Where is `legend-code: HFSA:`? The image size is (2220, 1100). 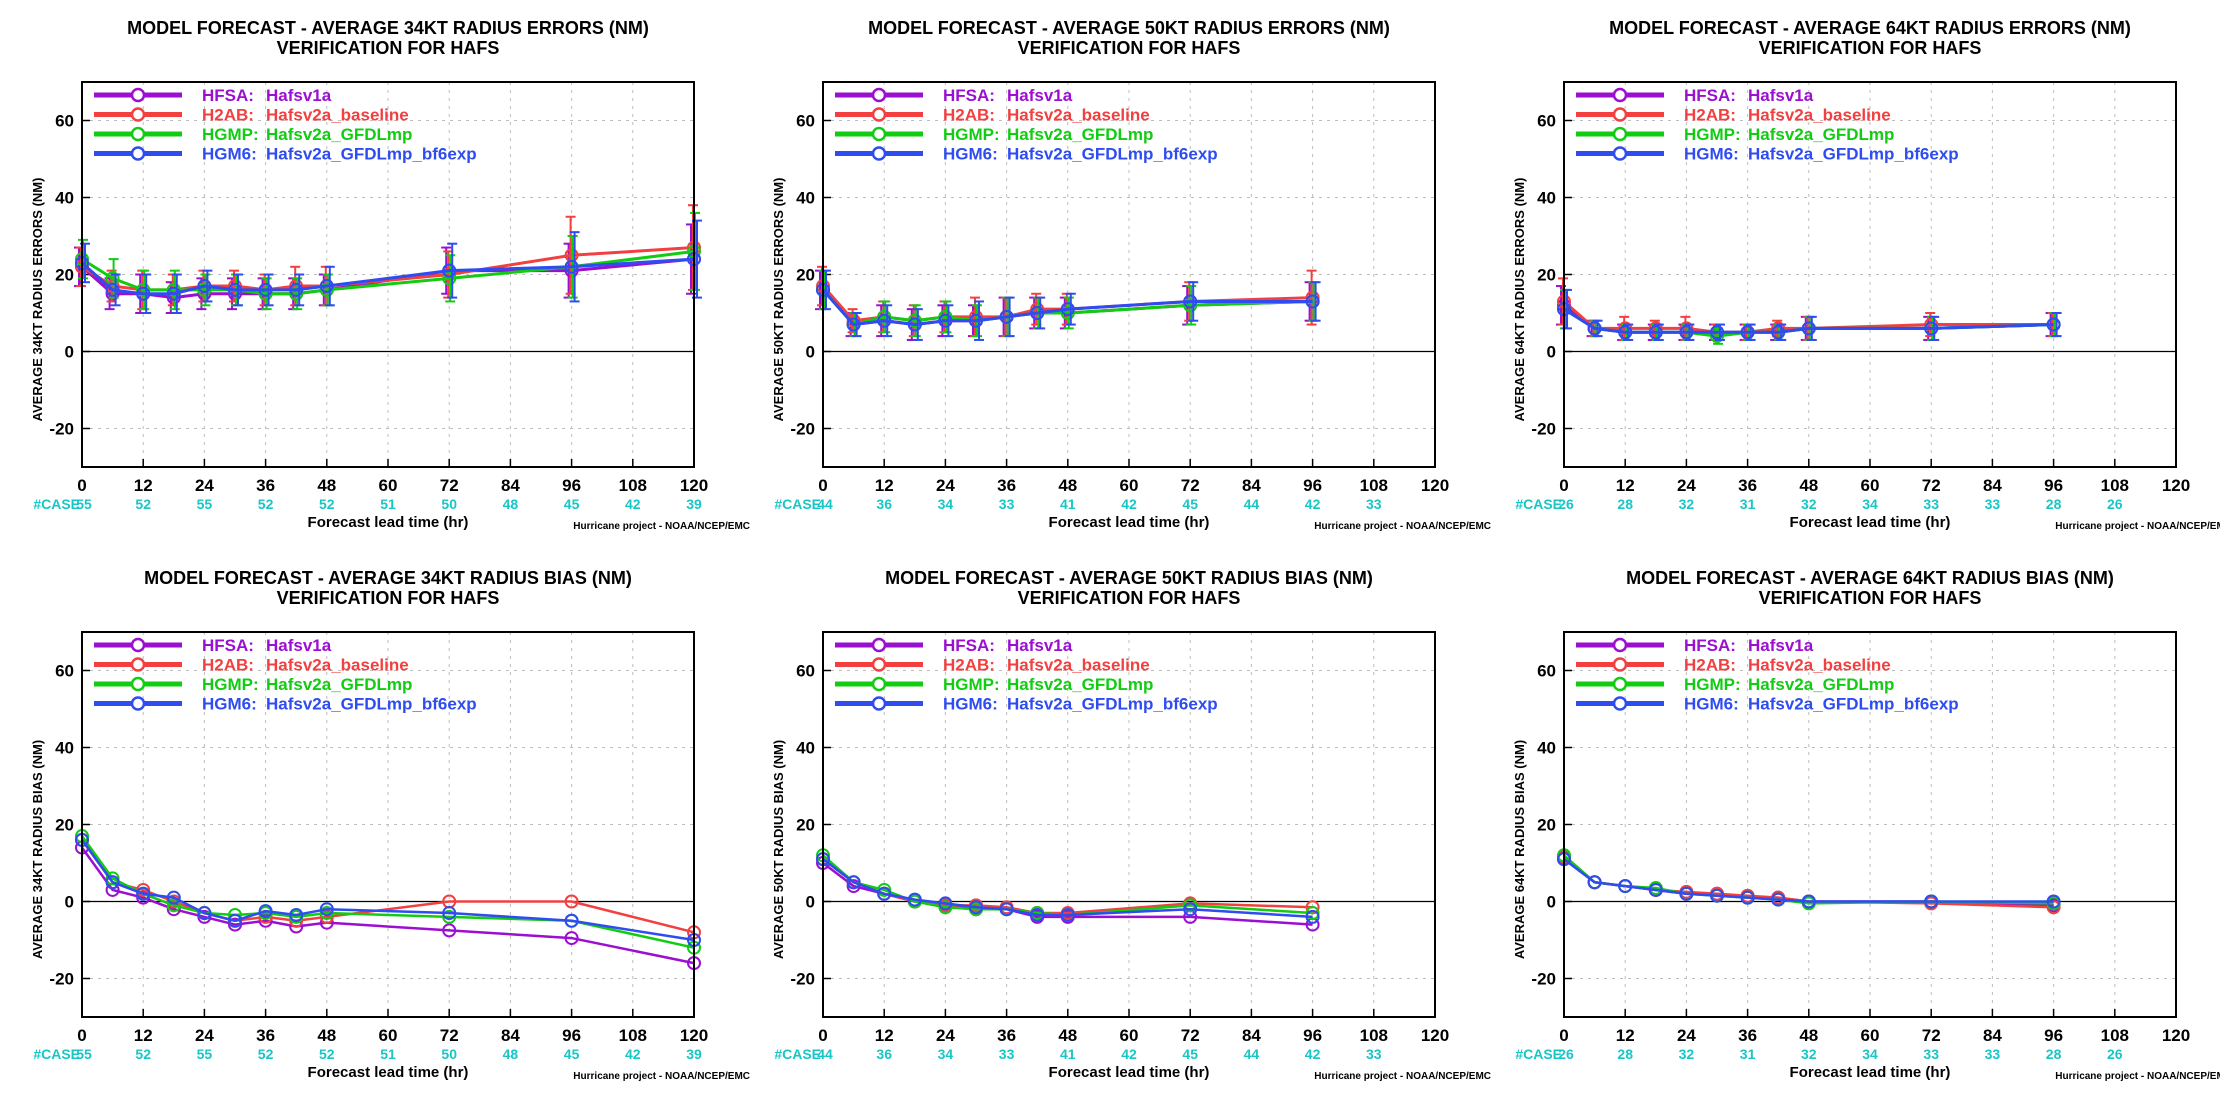
legend-code: HFSA: is located at coordinates (969, 95).